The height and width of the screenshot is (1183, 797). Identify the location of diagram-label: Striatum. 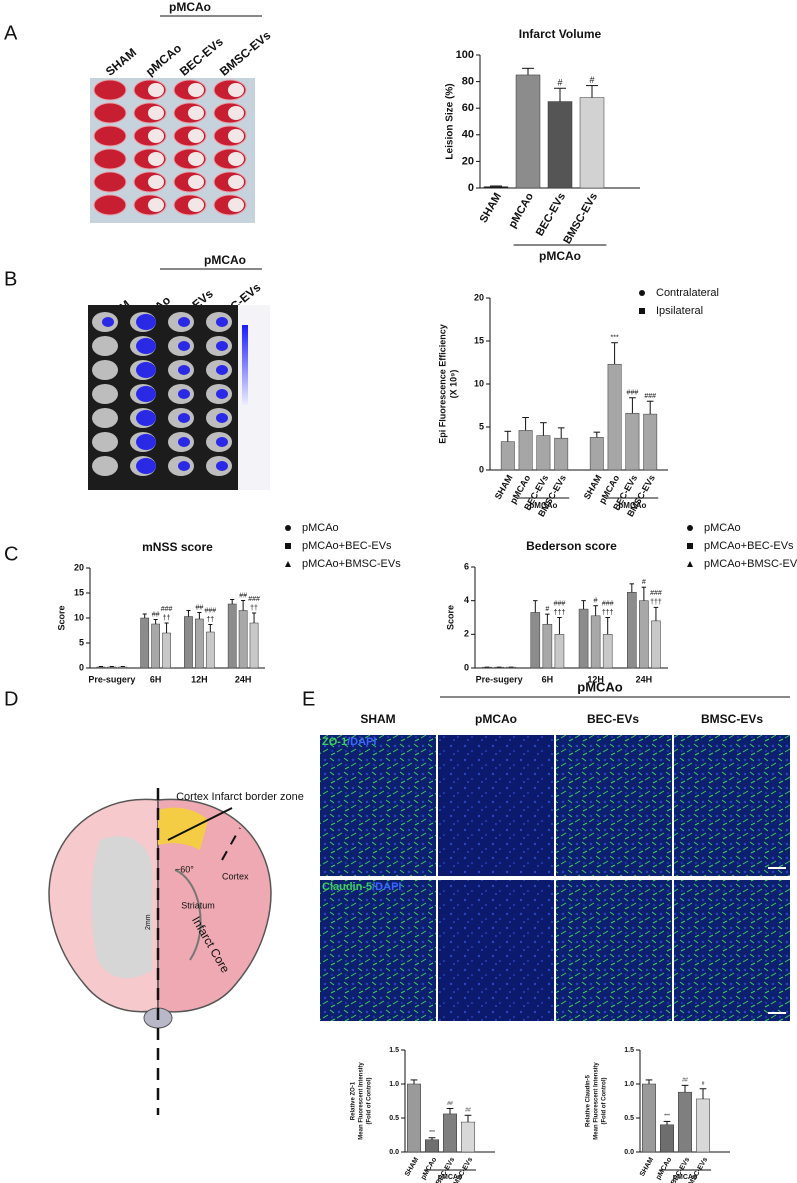
(198, 905).